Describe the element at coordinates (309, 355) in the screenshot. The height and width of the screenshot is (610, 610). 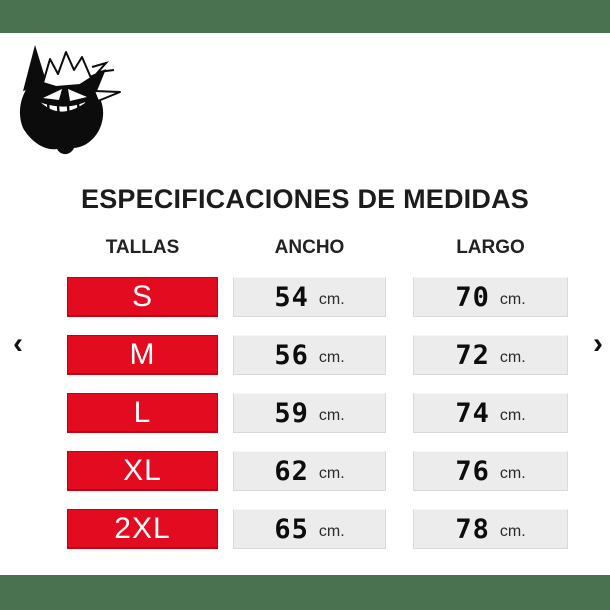
I see `ancho-cell: 56 cm.` at that location.